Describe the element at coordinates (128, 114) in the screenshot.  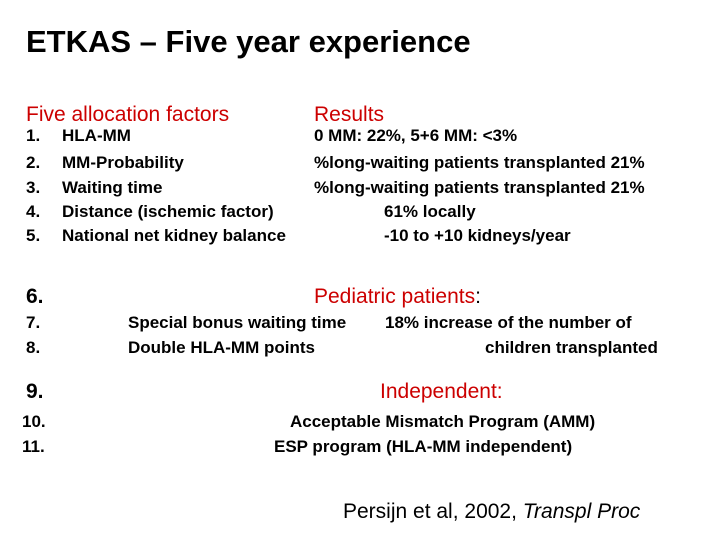
I see `factors-header: Five allocation factors` at that location.